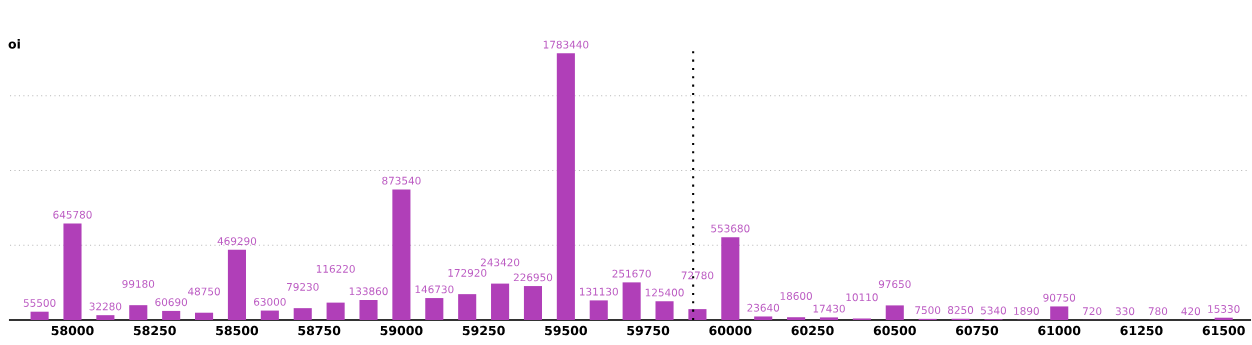 Image resolution: width=1252 pixels, height=345 pixels. Describe the element at coordinates (977, 330) in the screenshot. I see `x-tick-label: 60750` at that location.